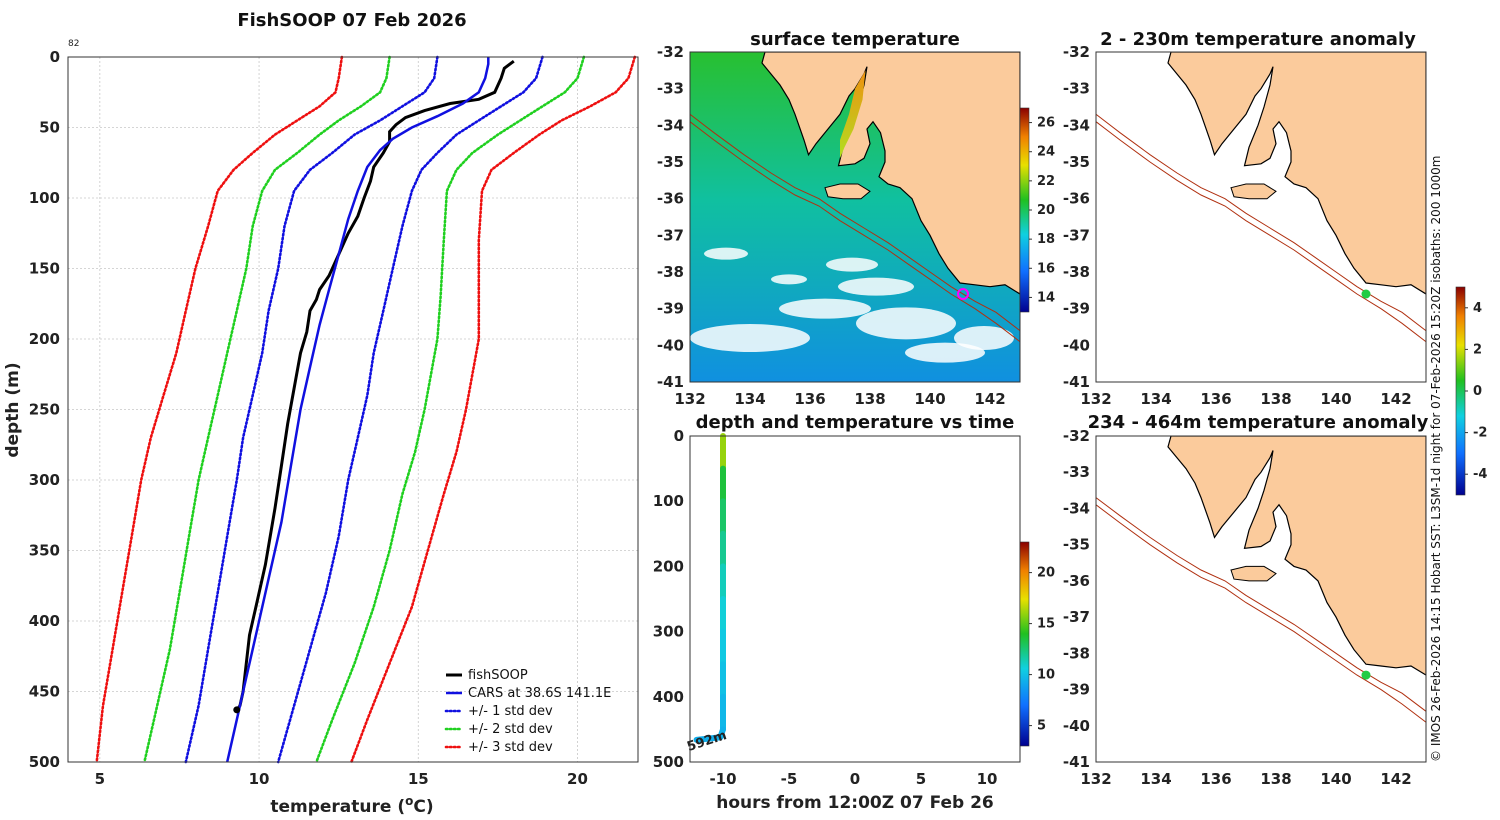 This screenshot has width=1500, height=820. Describe the element at coordinates (100, 779) in the screenshot. I see `profile-x-tick-label: 5` at that location.